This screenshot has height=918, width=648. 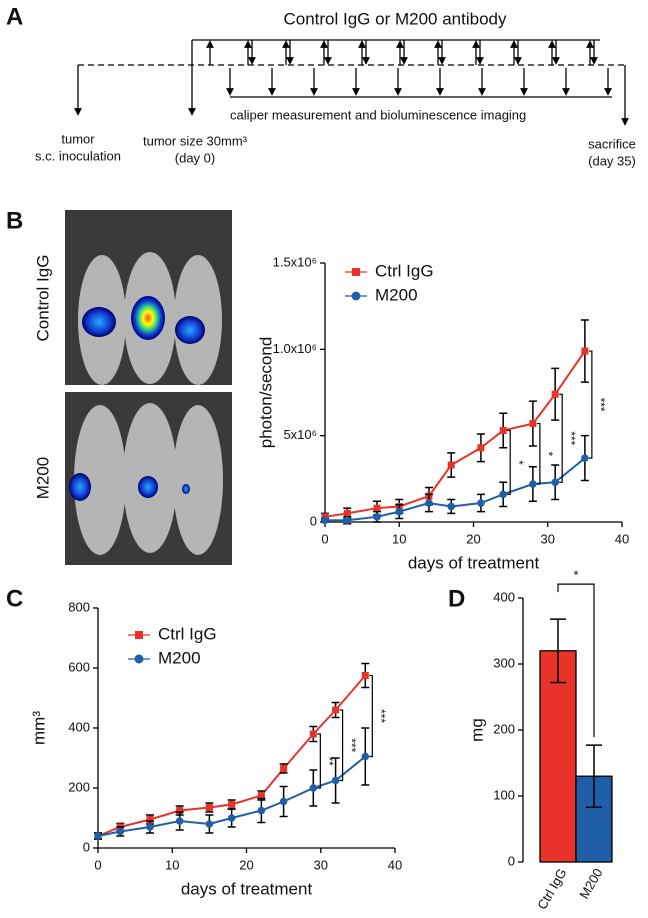 I want to click on event-label: tumor, so click(x=78, y=138).